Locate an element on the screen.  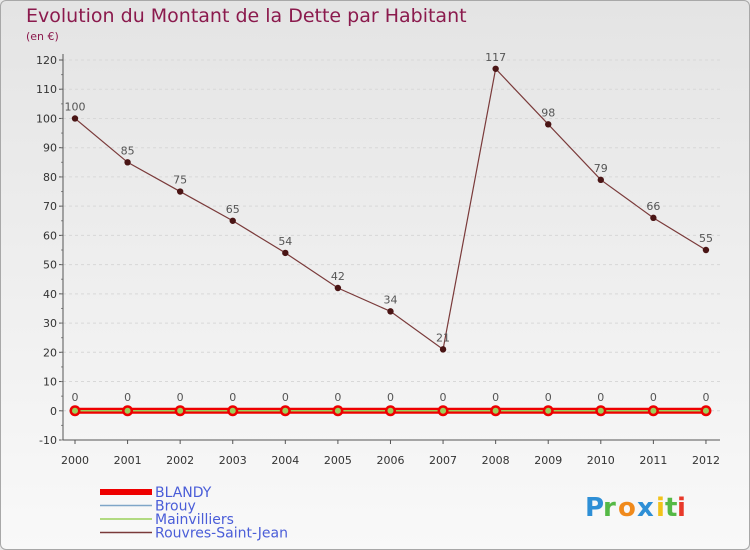
data-label-rouvres-saint-jean: 65 is located at coordinates (233, 209).